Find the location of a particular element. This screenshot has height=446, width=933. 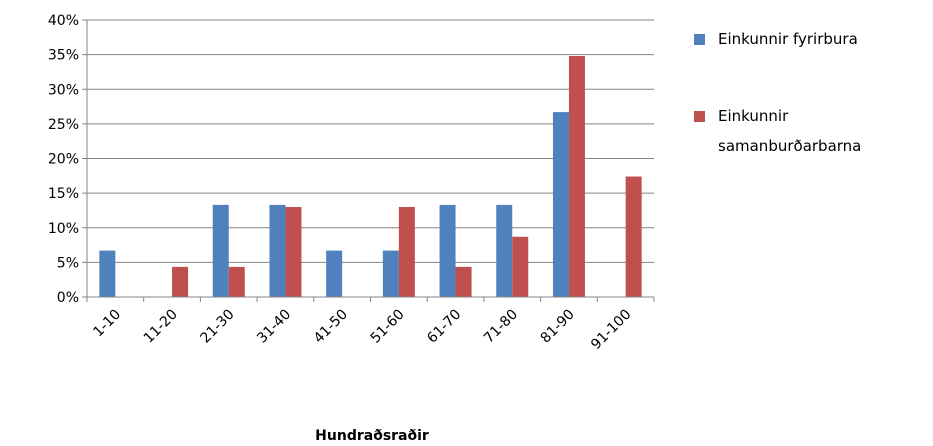

legend-label-line: Einkunnir is located at coordinates (753, 116).